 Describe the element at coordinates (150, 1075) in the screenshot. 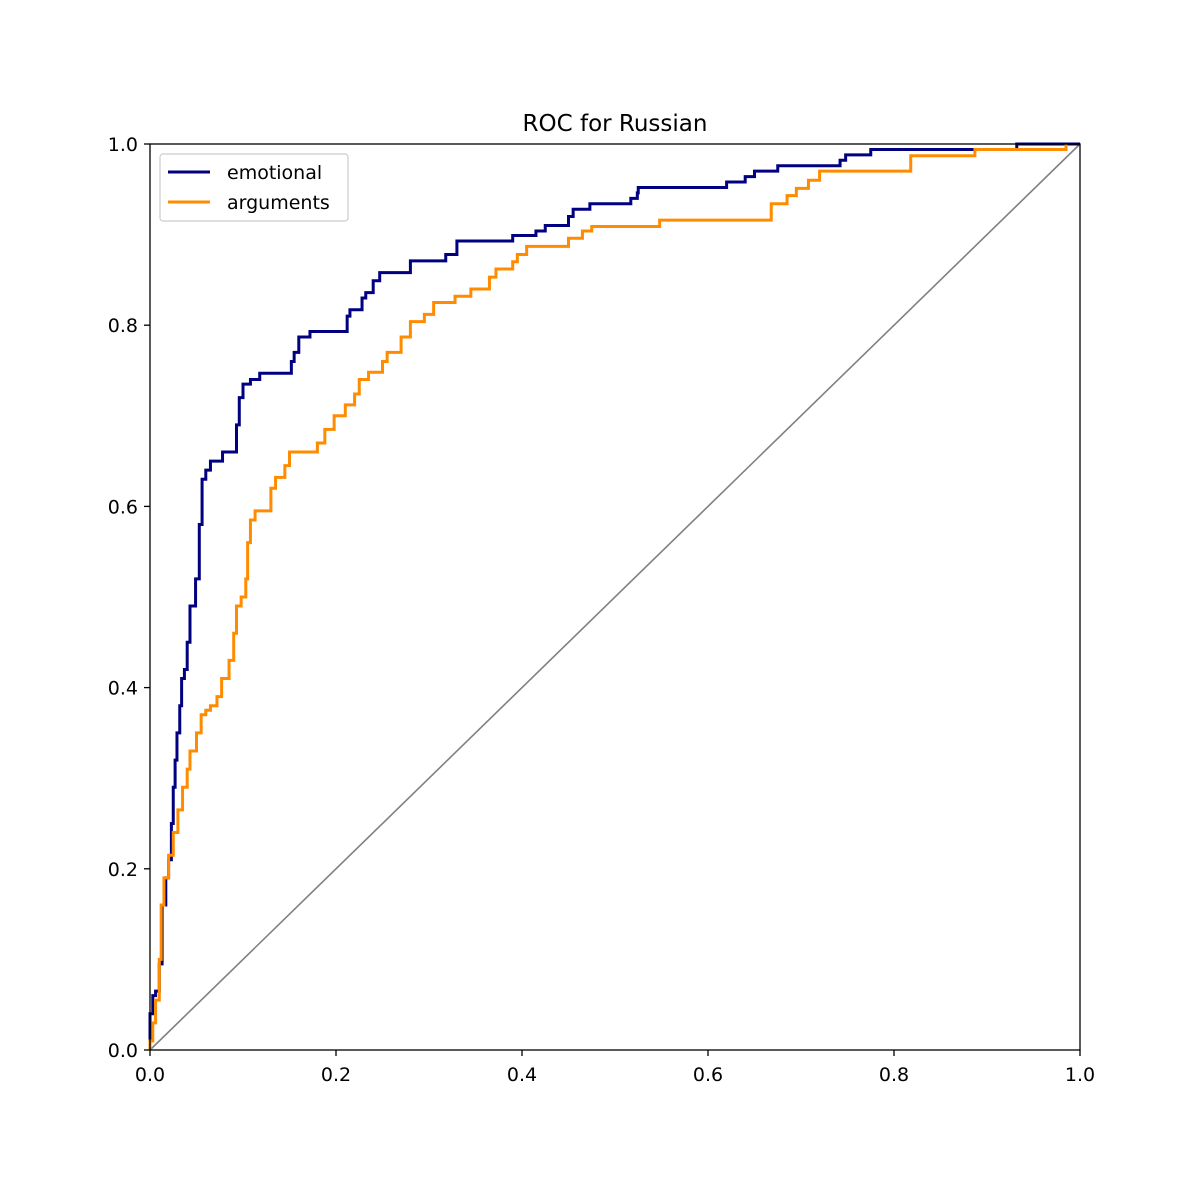

I see `x-tick-label: 0.0` at that location.